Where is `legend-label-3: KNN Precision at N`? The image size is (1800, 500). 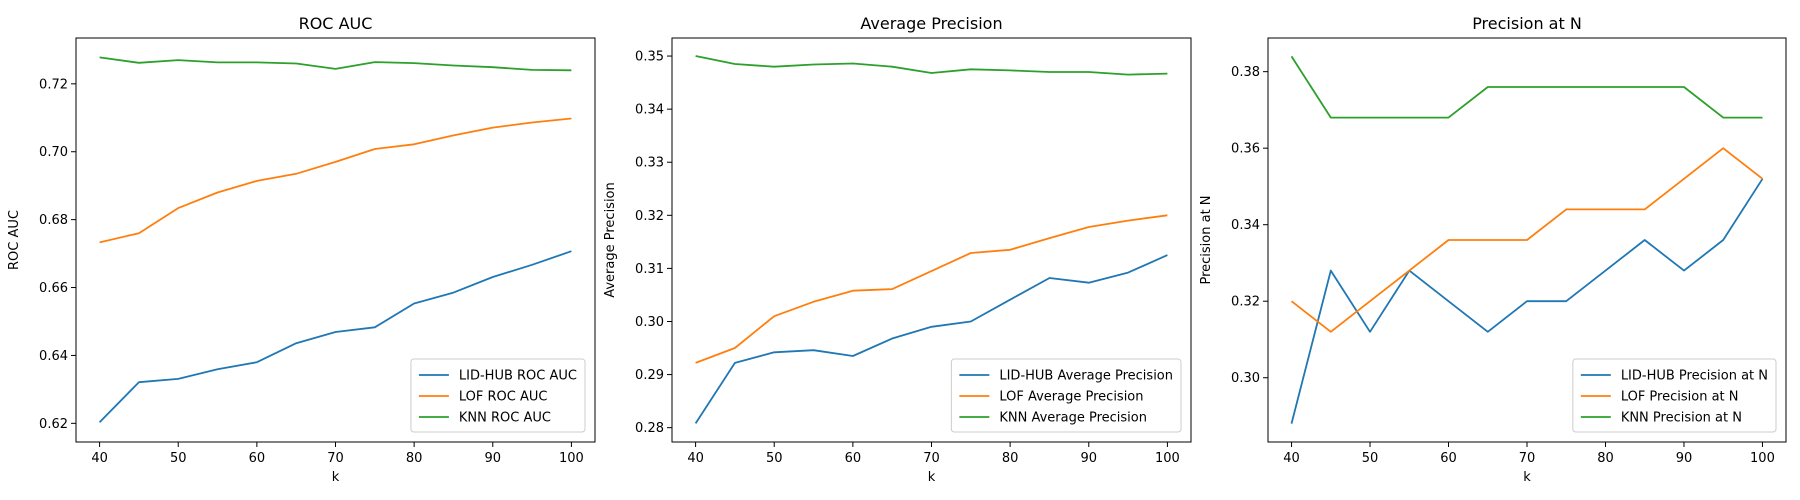
legend-label-3: KNN Precision at N is located at coordinates (1681, 418).